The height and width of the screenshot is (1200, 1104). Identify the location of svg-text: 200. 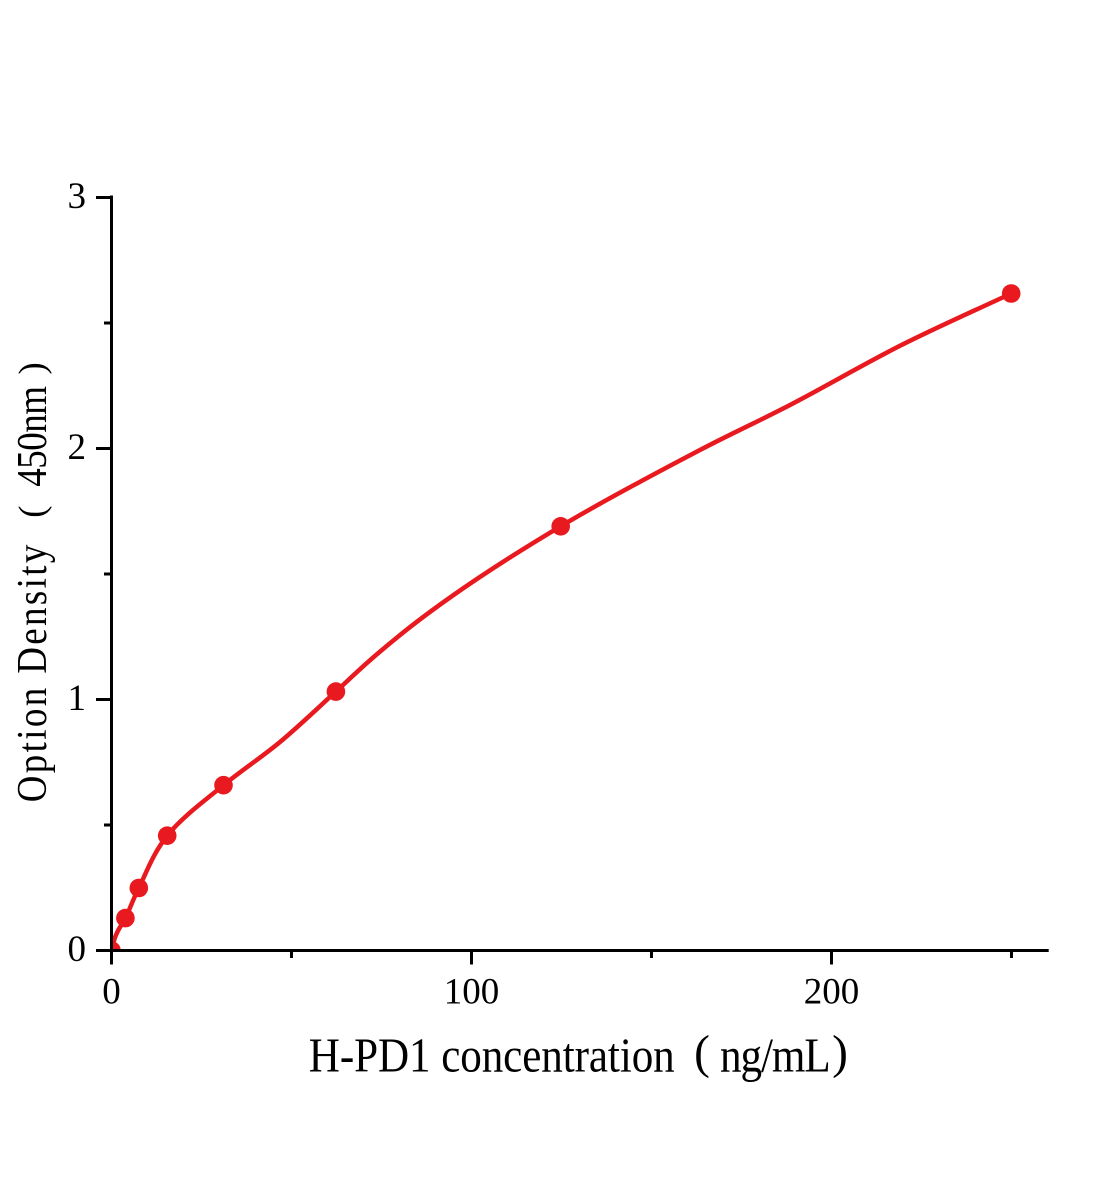
(832, 991).